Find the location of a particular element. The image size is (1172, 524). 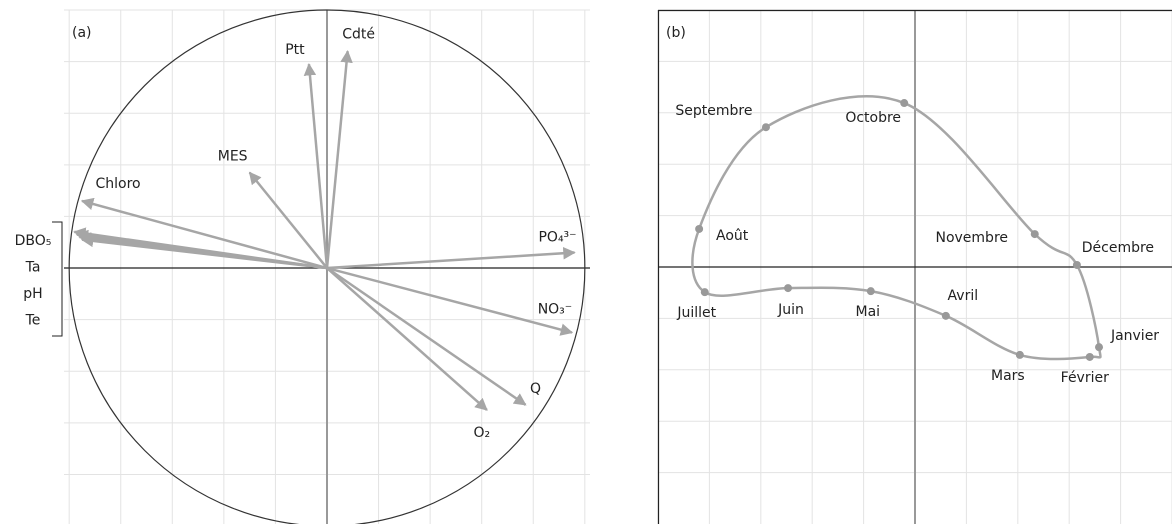

vector-label: Q is located at coordinates (535, 389).